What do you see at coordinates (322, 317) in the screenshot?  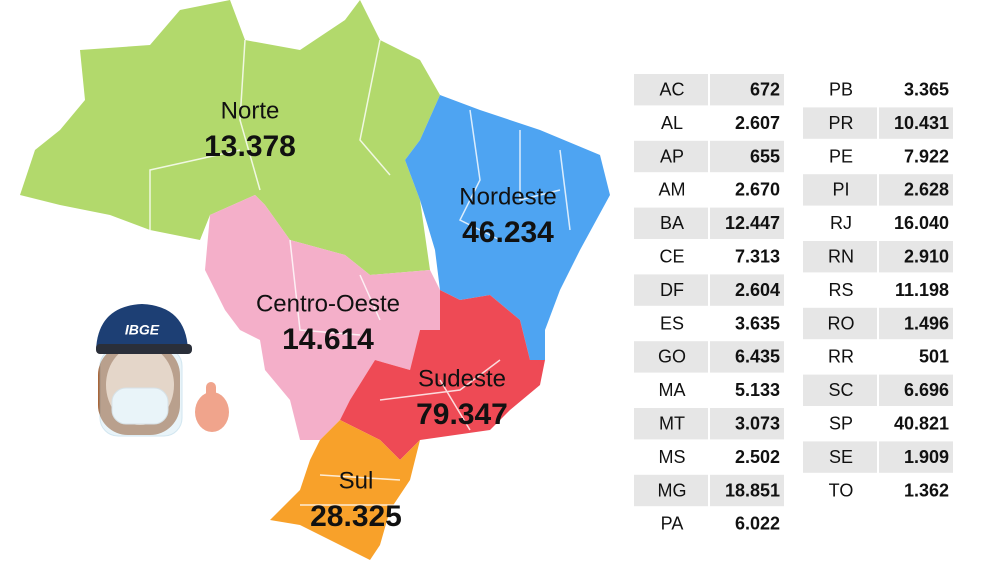 I see `region-centro-oeste` at bounding box center [322, 317].